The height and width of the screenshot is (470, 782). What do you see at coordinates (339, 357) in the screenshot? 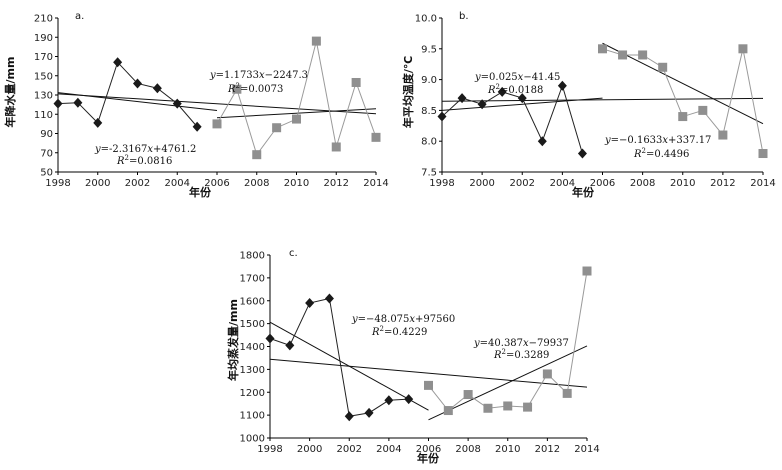
I see `panel-c-series-1-line` at bounding box center [339, 357].